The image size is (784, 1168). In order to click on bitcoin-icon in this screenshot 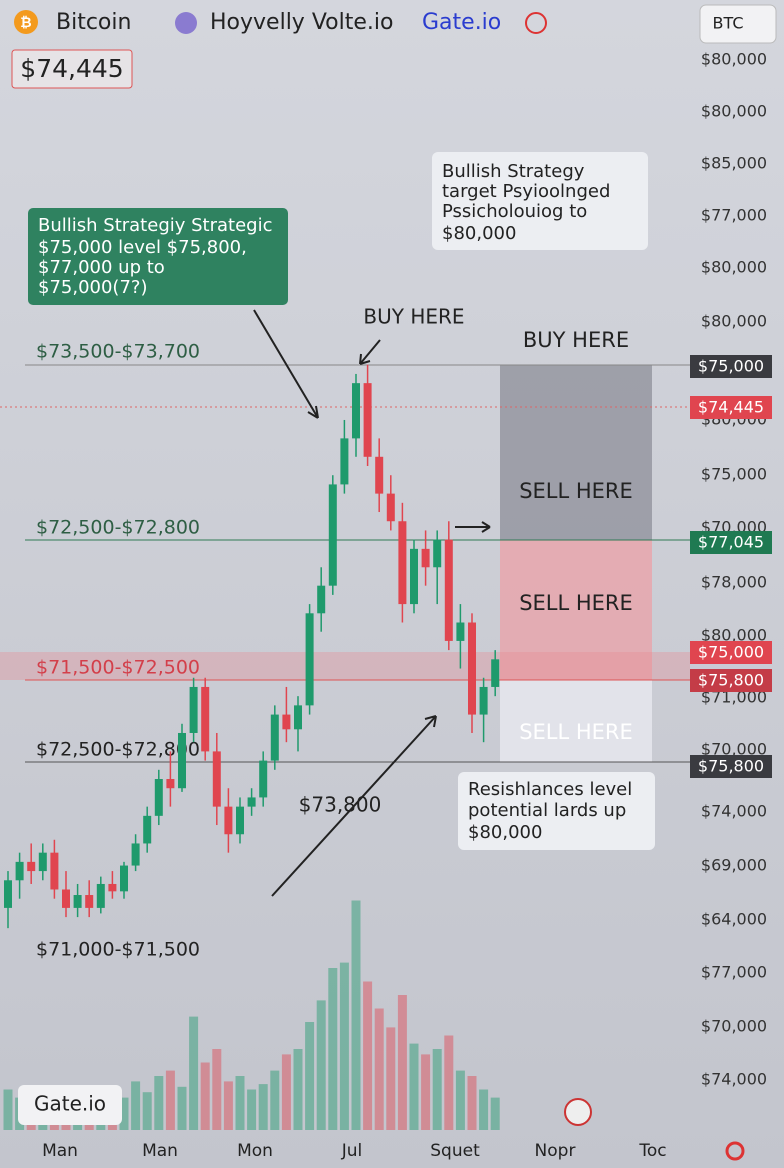, I will do `click(26, 22)`.